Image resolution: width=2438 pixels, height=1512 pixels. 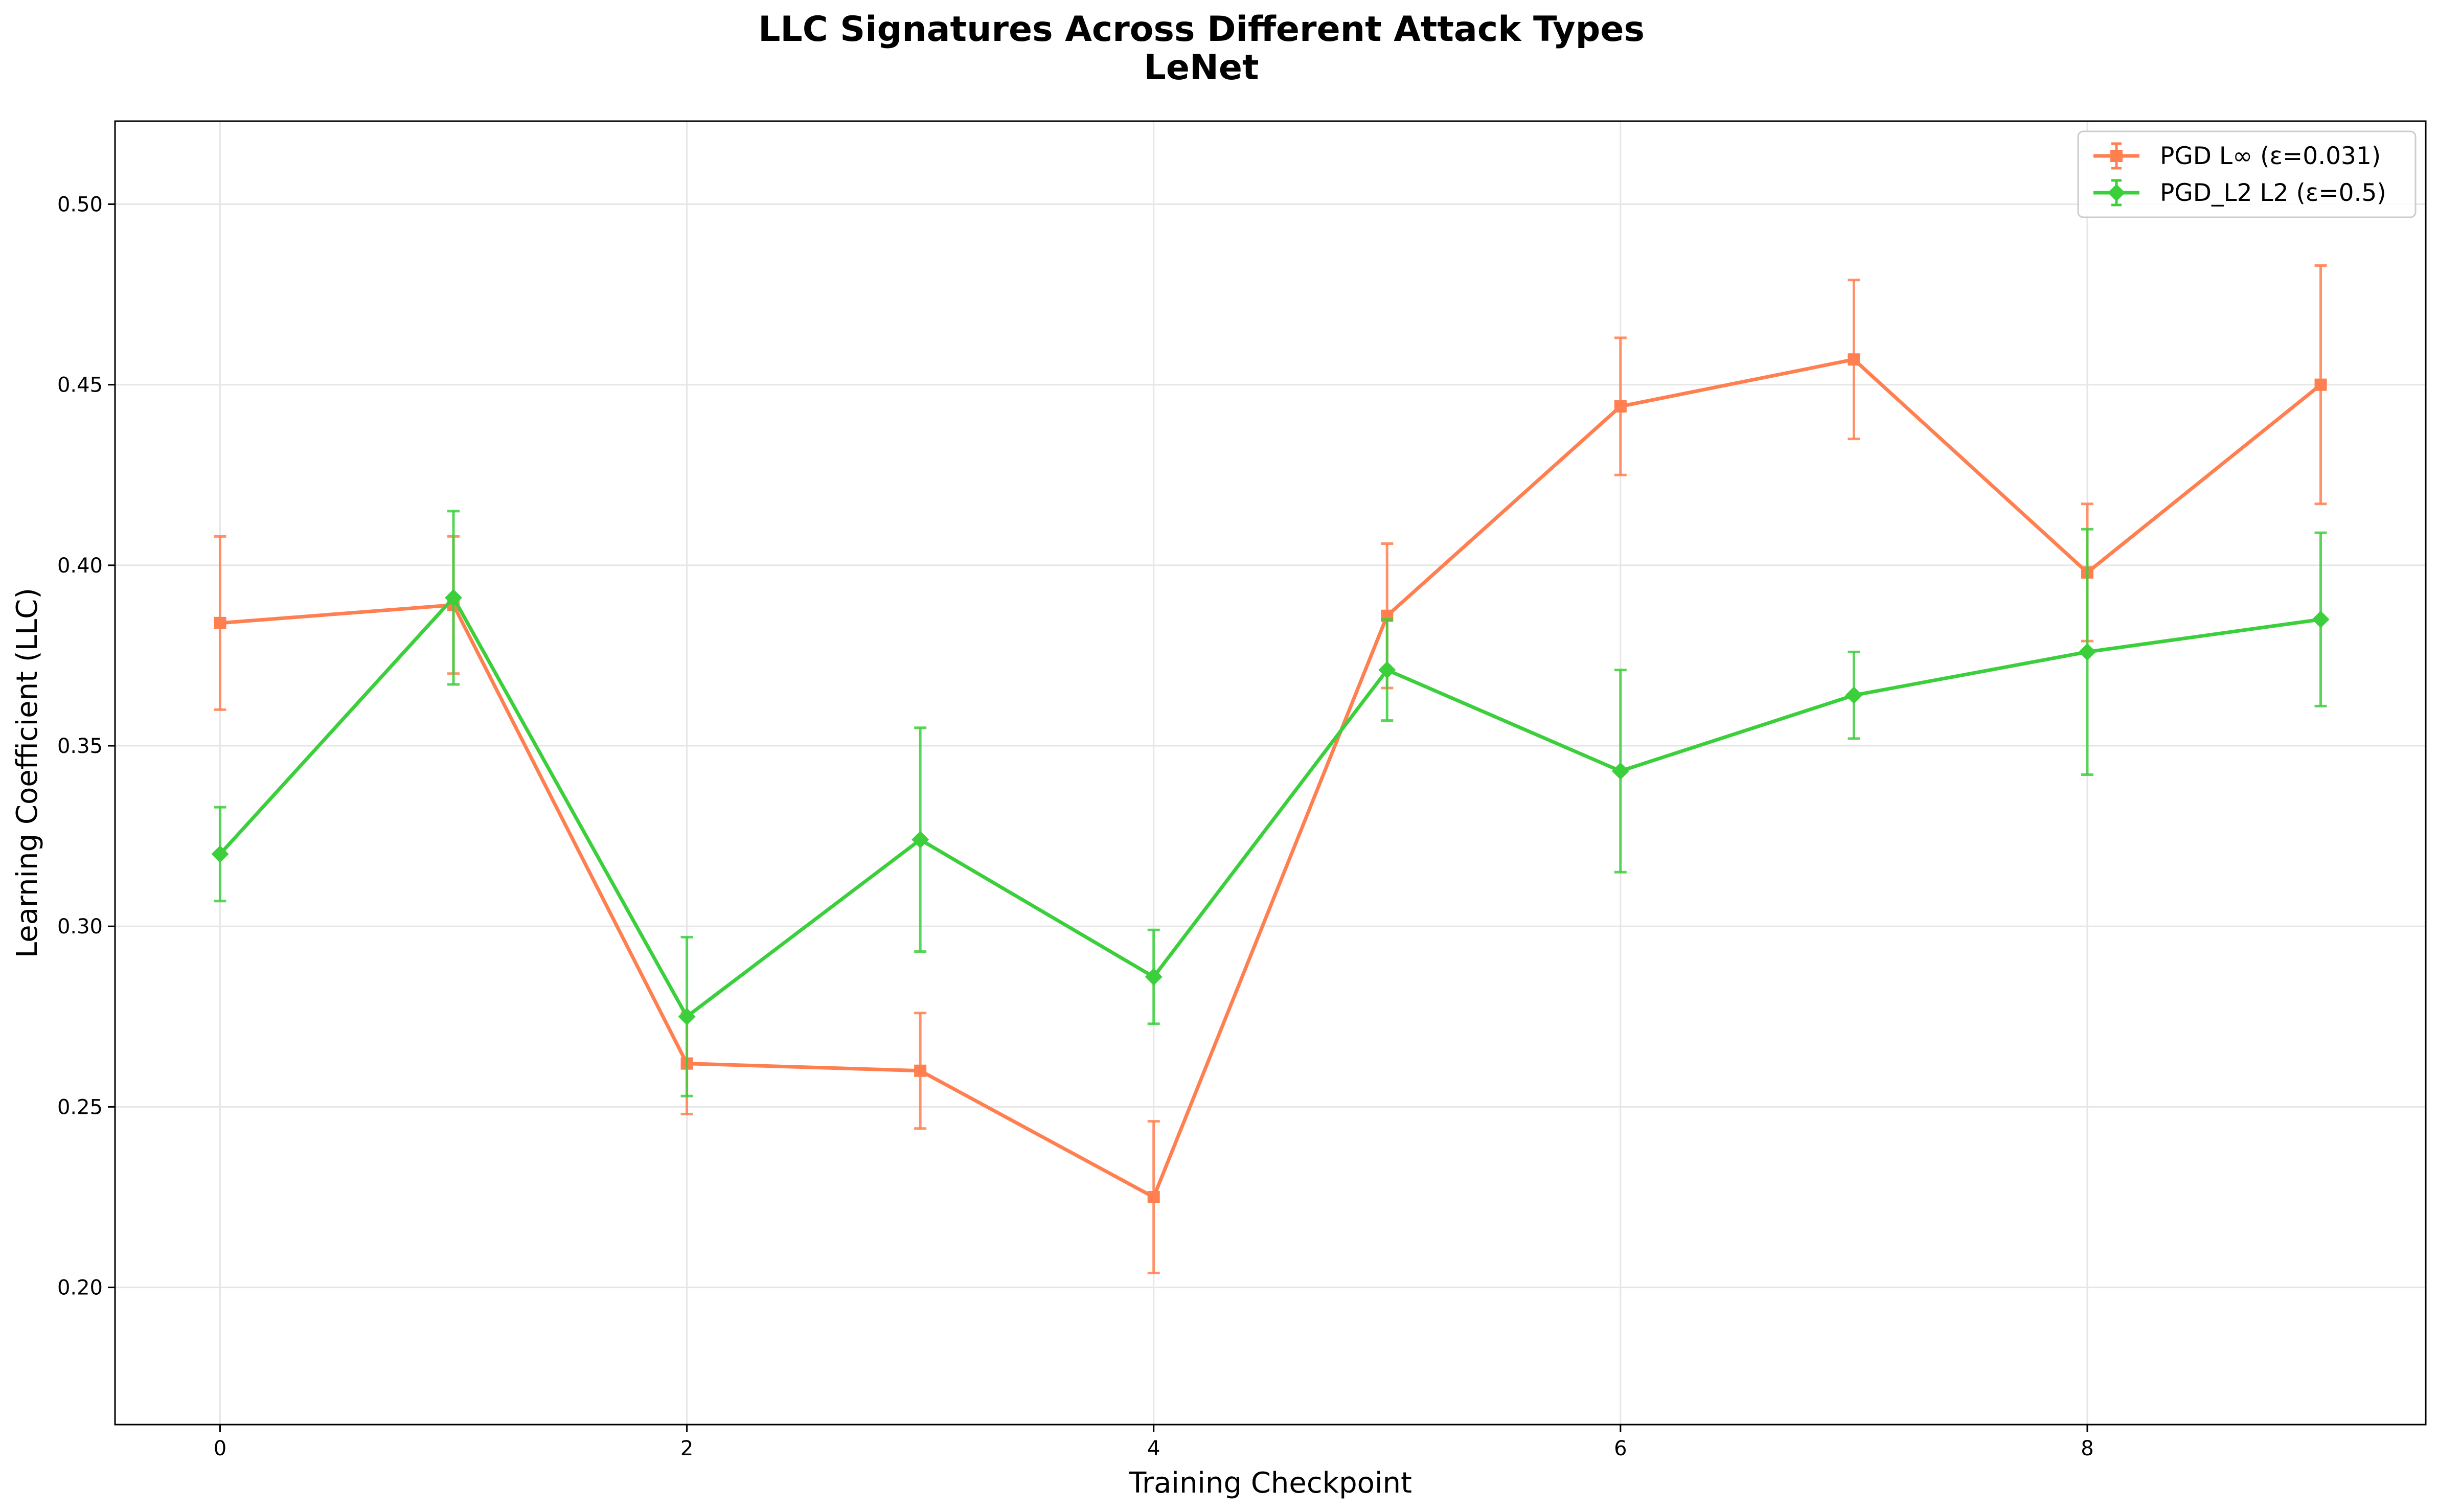 What do you see at coordinates (1153, 1448) in the screenshot?
I see `x-tick-label: 4` at bounding box center [1153, 1448].